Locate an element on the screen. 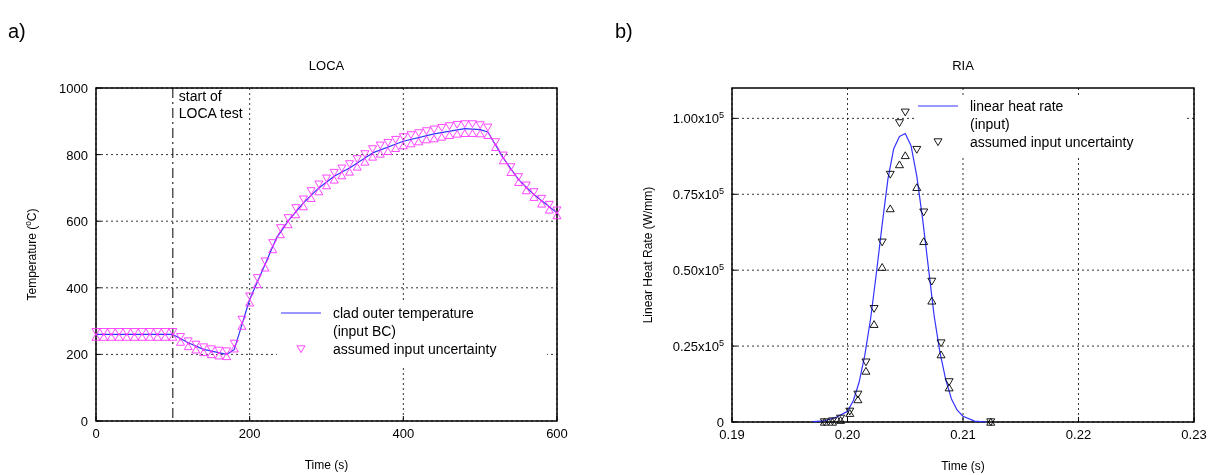 The width and height of the screenshot is (1215, 475). y-tick-label: 0.50x10$^{5}$ is located at coordinates (698, 270).